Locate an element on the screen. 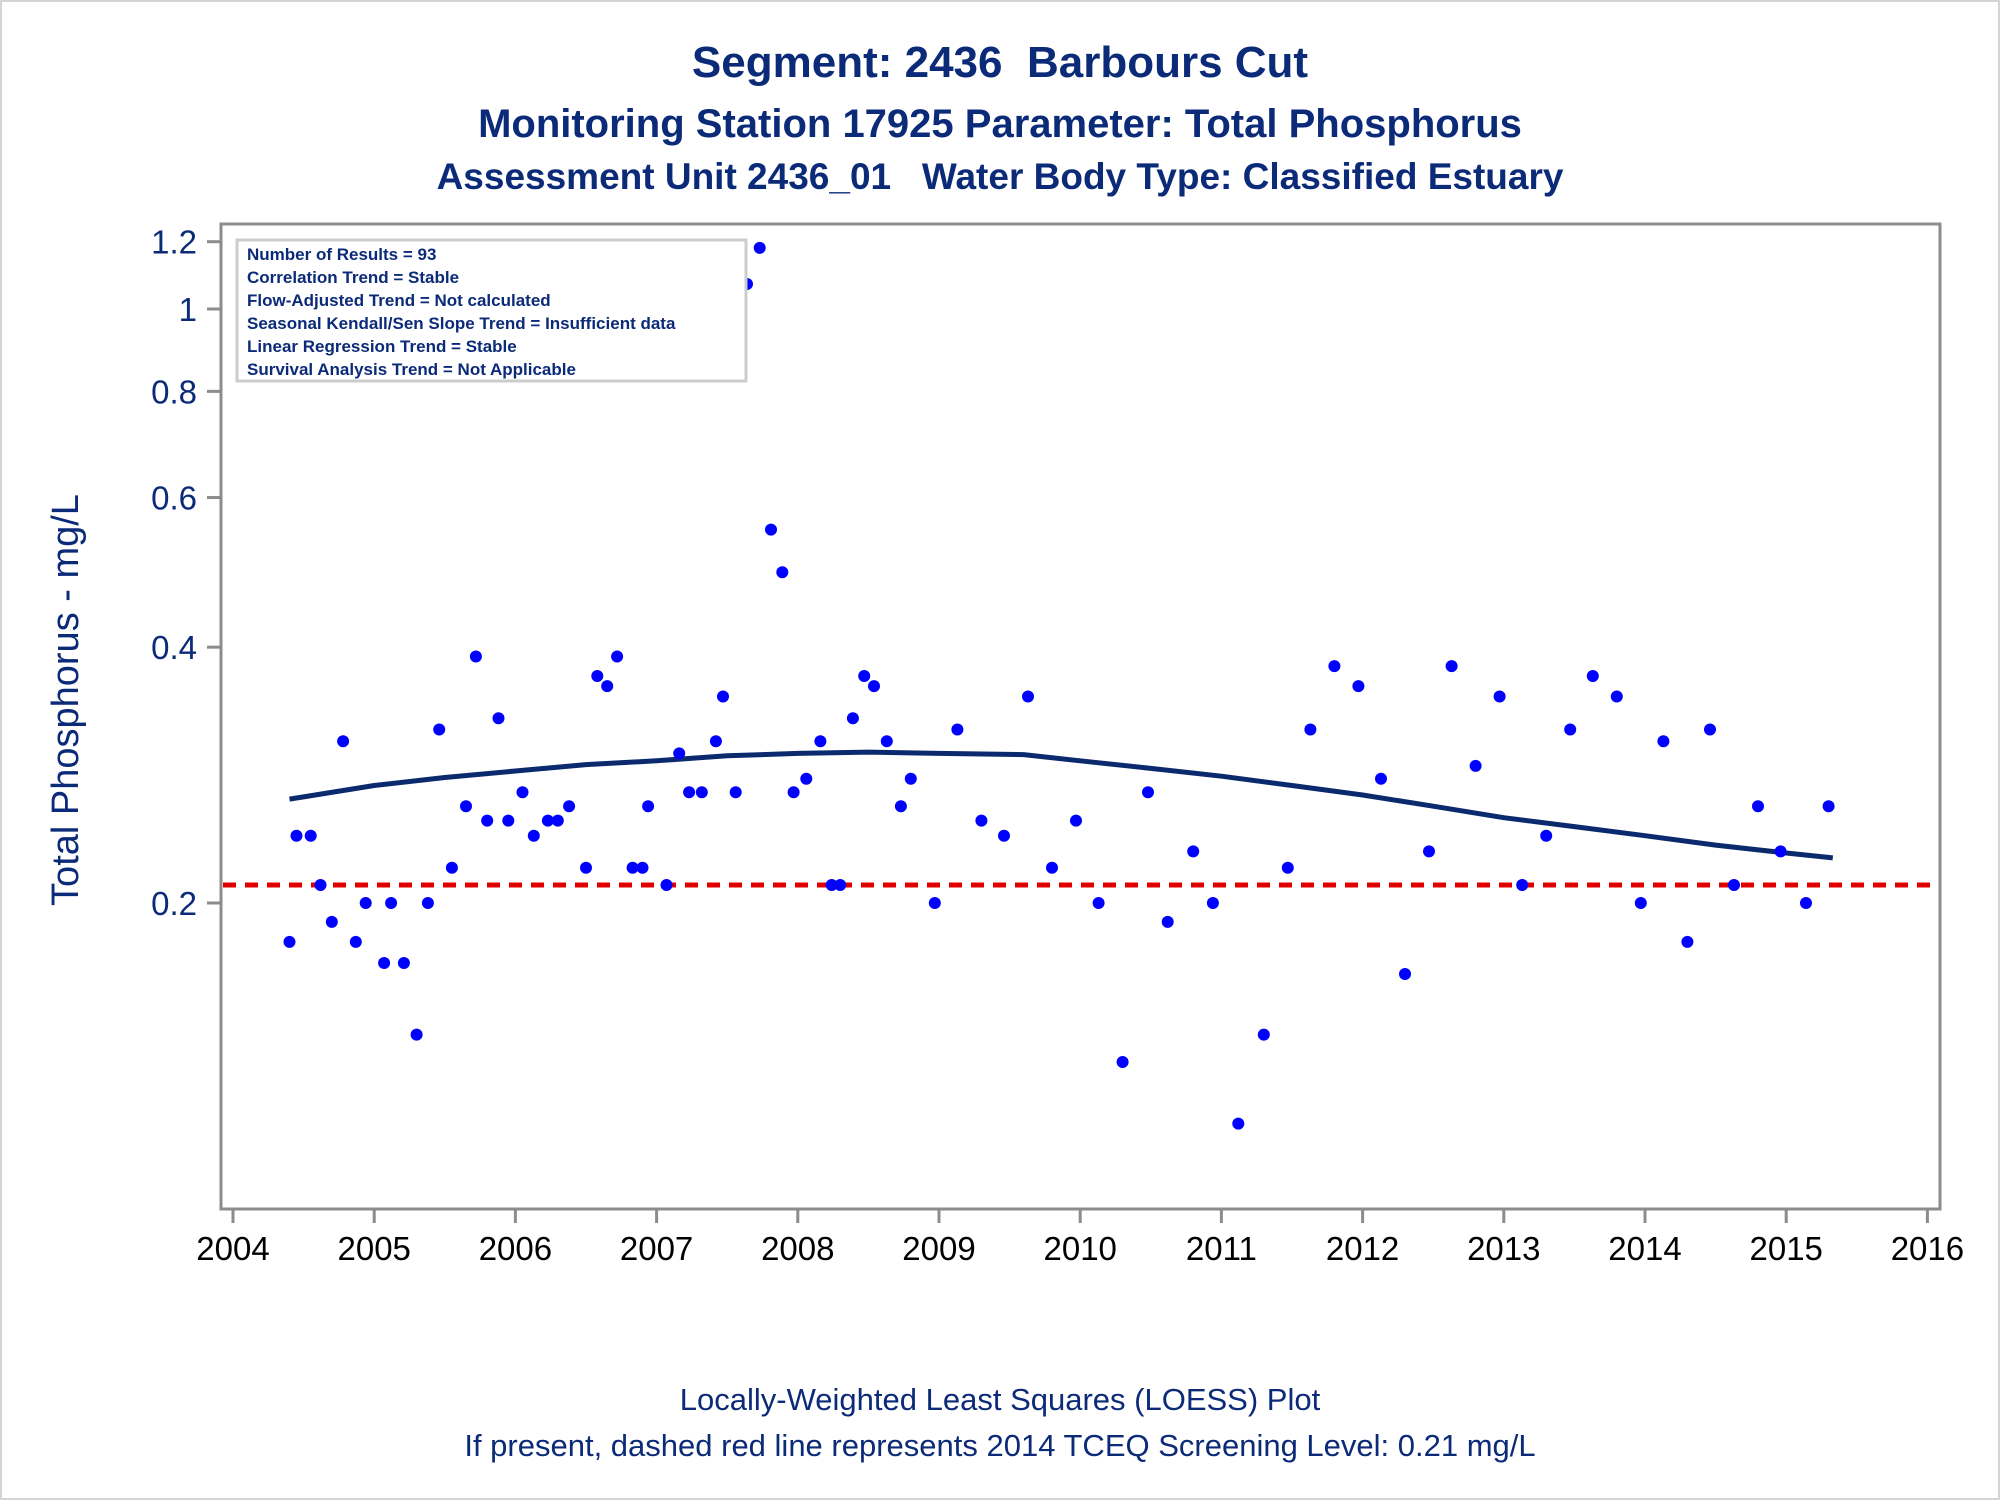 The height and width of the screenshot is (1500, 2000). trend-stat-line: Linear Regression Trend = Stable is located at coordinates (382, 346).